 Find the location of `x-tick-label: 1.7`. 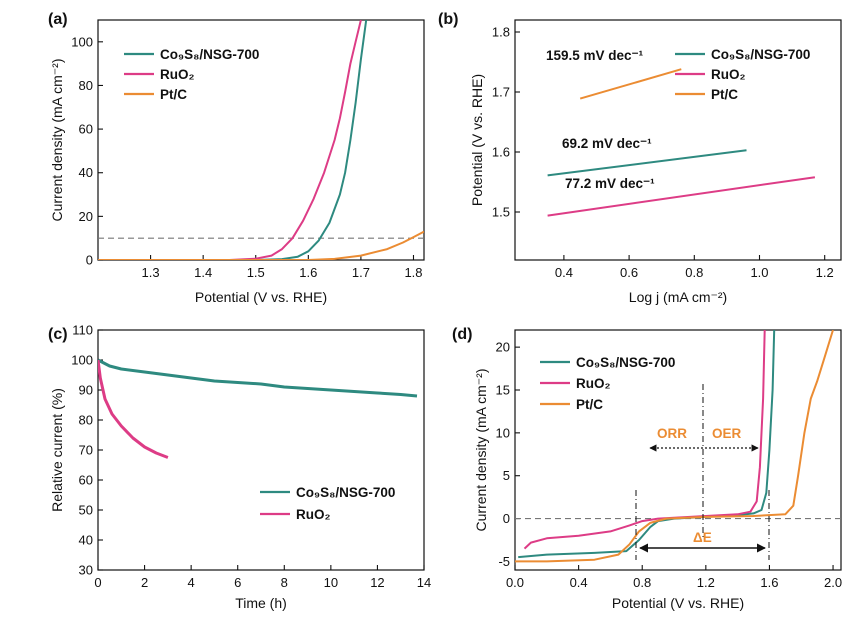

x-tick-label: 1.7 is located at coordinates (361, 272).